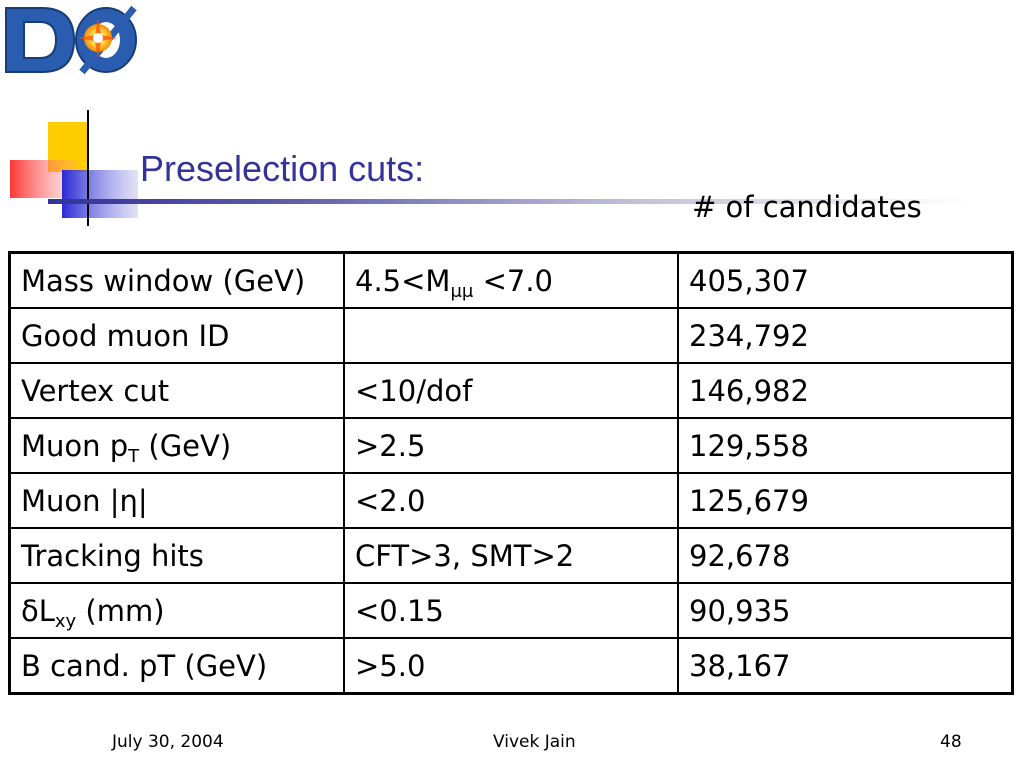 This screenshot has width=1024, height=768. Describe the element at coordinates (65, 621) in the screenshot. I see `cut-name-subscript: xy` at that location.